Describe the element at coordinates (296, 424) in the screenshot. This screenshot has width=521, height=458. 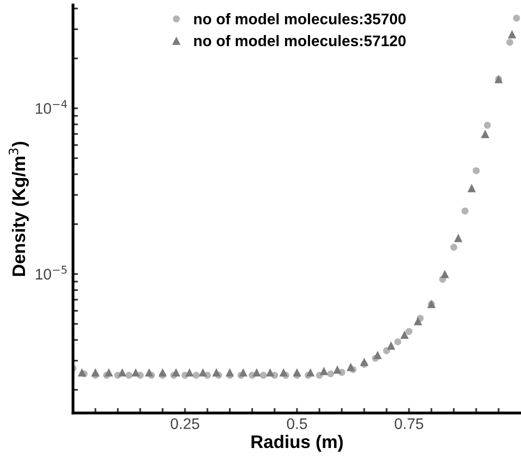
I see `x-tick-label: 0.5` at that location.